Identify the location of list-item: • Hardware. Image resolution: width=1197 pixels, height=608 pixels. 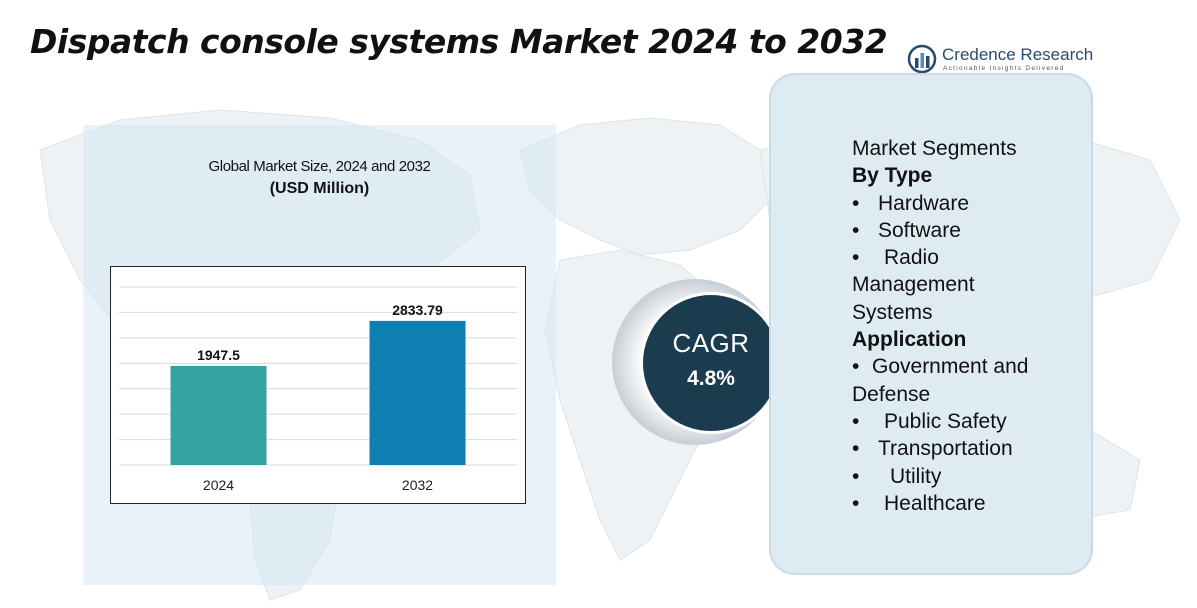
(970, 203).